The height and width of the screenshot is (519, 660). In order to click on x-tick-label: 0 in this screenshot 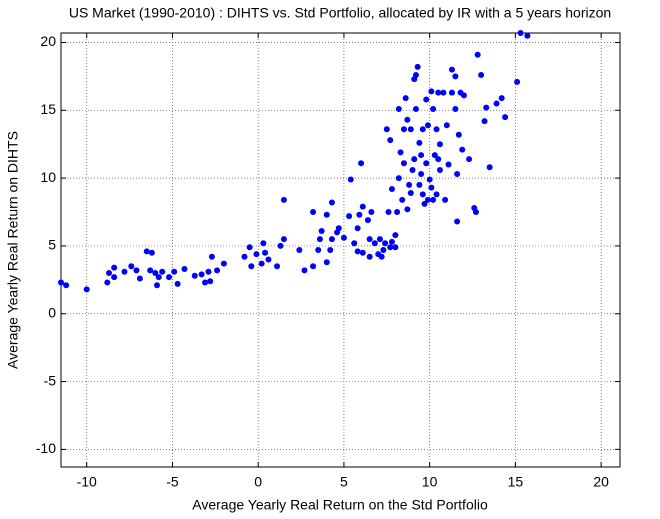, I will do `click(258, 482)`.